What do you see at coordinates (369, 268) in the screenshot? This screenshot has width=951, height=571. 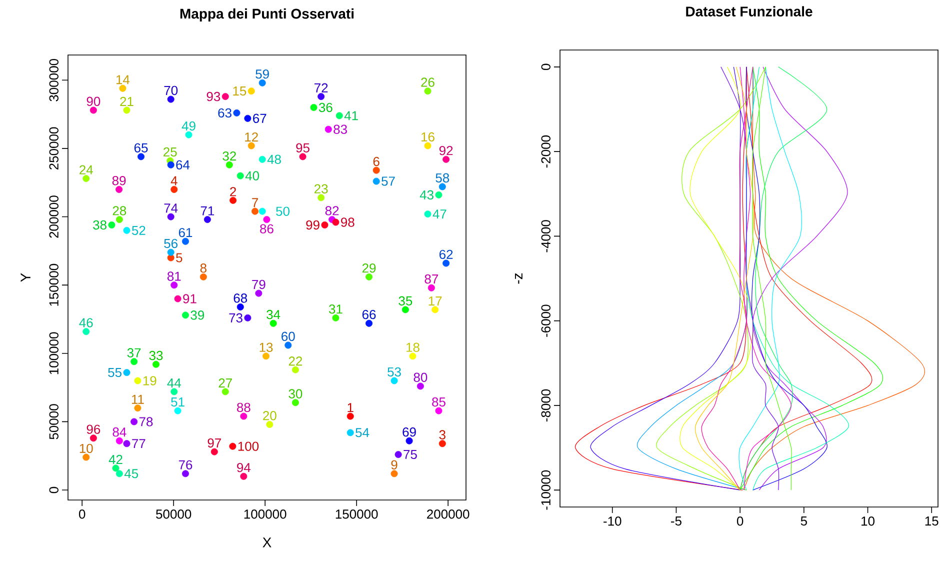 I see `annotation: 29` at bounding box center [369, 268].